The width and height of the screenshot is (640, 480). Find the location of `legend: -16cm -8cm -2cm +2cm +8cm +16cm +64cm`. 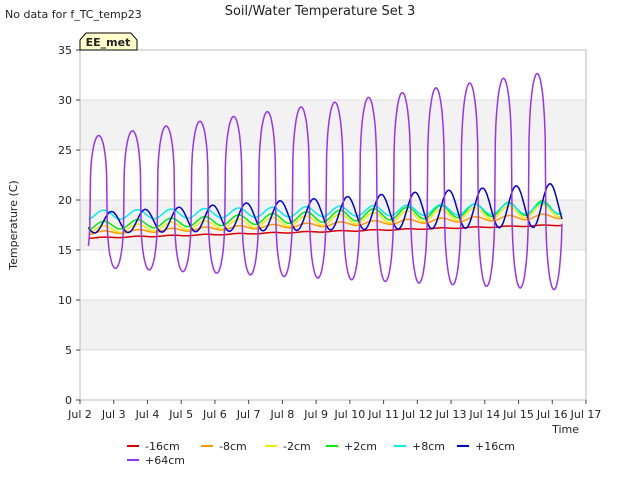

legend: -16cm -8cm -2cm +2cm +8cm +16cm +64cm is located at coordinates (321, 453).